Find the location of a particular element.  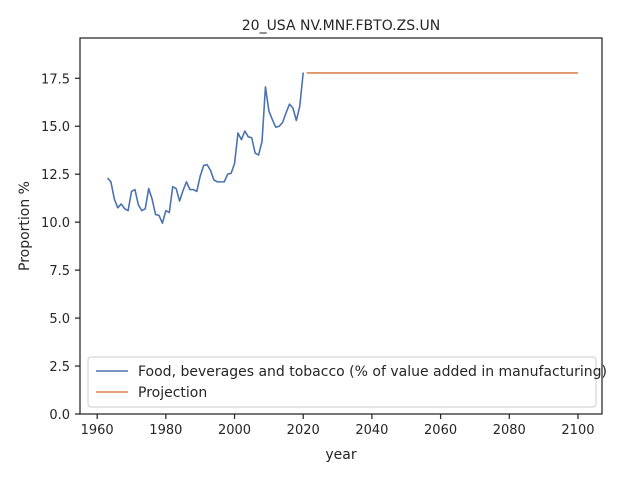

x-tick-label: 2000 is located at coordinates (234, 430).